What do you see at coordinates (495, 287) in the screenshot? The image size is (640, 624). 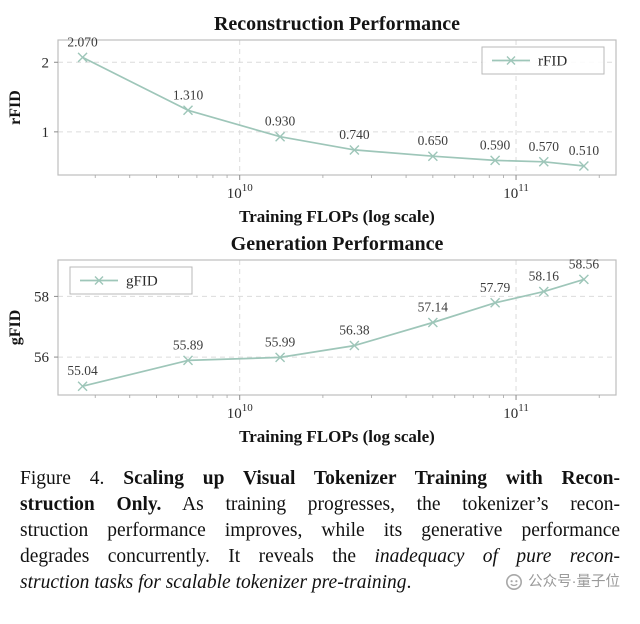 I see `data-point-label: 57.79` at bounding box center [495, 287].